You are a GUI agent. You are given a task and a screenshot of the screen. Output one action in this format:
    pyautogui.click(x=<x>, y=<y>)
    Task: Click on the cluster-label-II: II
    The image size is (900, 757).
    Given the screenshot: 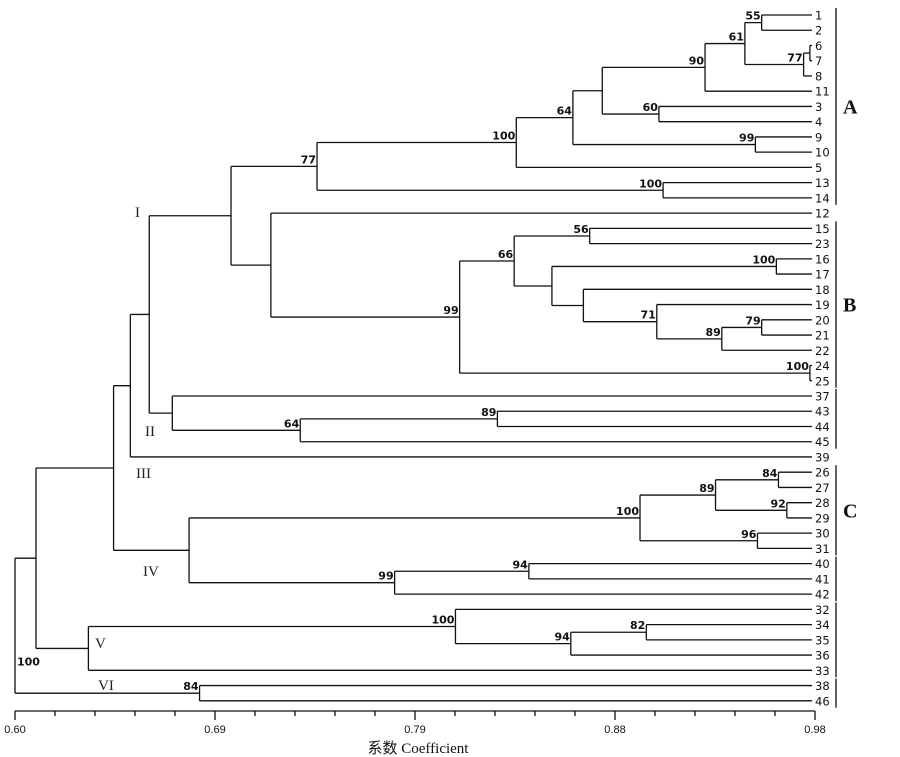 What is the action you would take?
    pyautogui.click(x=150, y=432)
    